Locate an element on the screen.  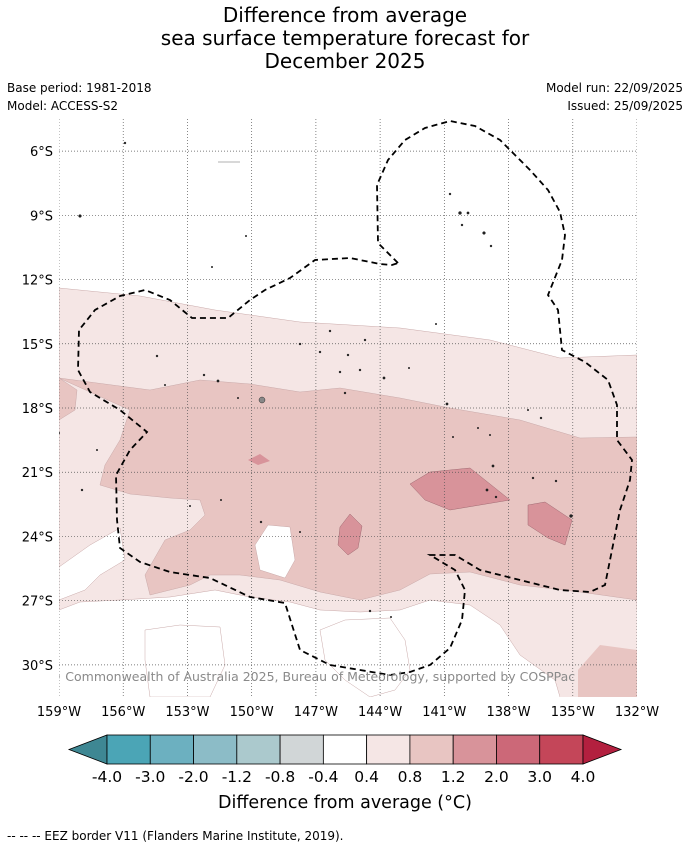
colorbar-tick: -4.0 is located at coordinates (107, 777).